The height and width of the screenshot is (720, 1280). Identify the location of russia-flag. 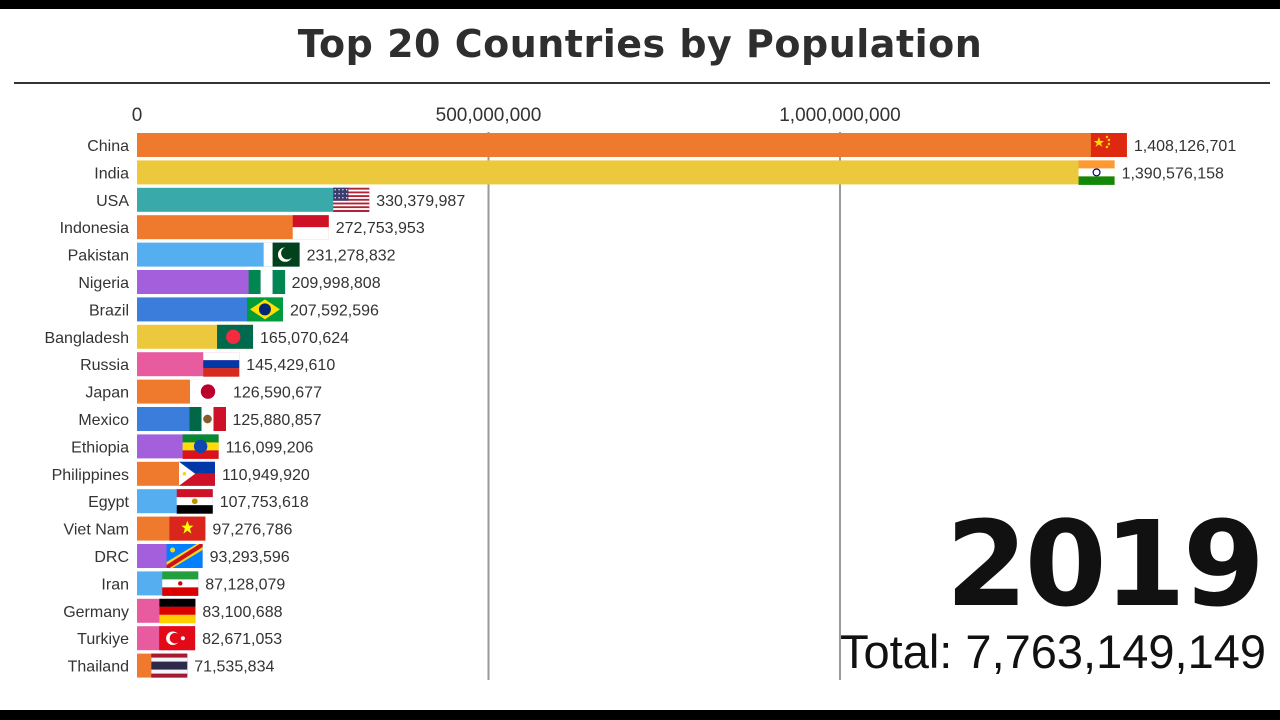
(221, 364).